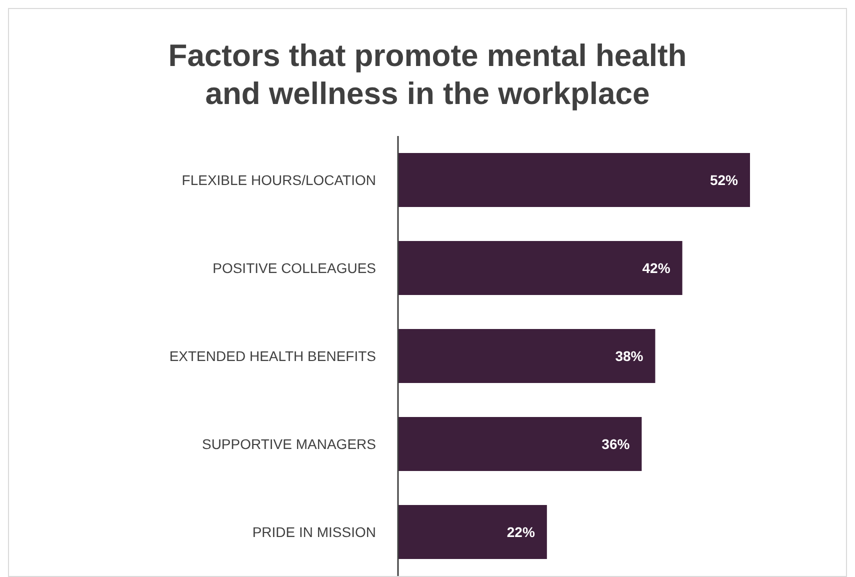 The width and height of the screenshot is (855, 577). I want to click on y-tick-label: SUPPORTIVE MANAGERS, so click(289, 444).